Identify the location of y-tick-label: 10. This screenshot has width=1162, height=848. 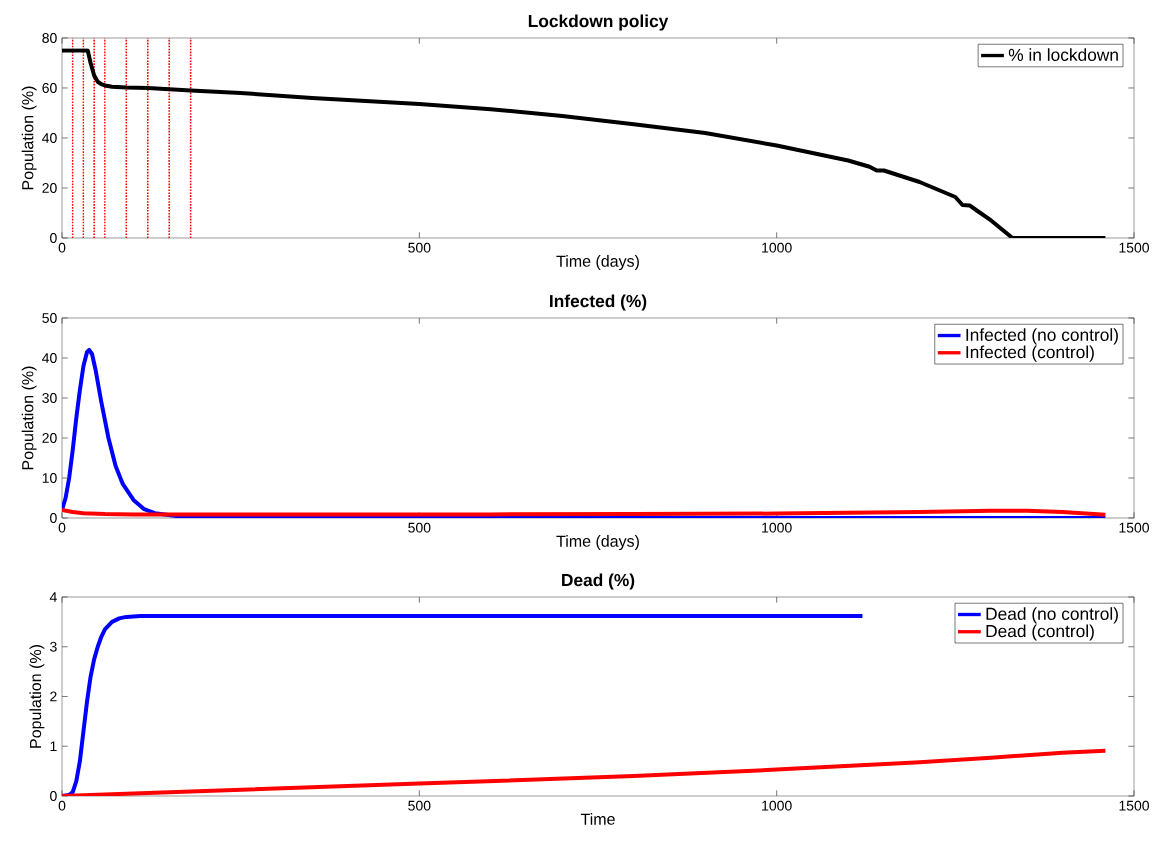
(49, 478).